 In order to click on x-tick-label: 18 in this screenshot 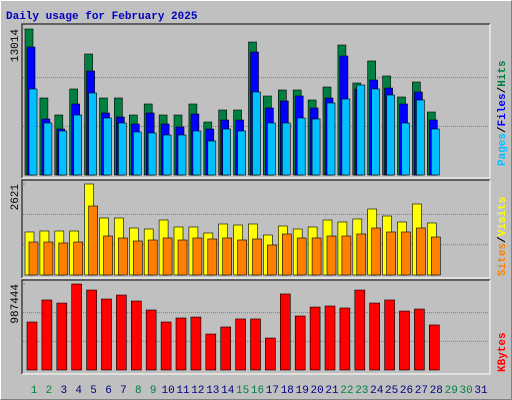, I will do `click(287, 391)`.